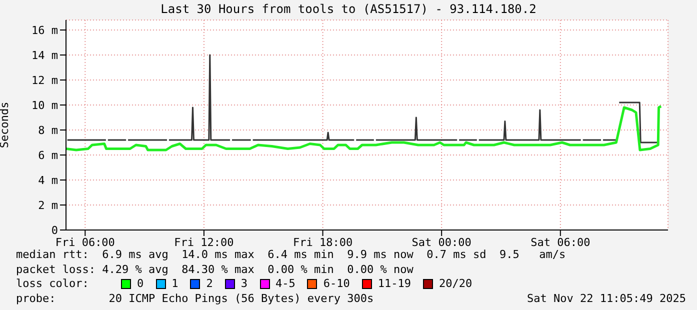 The width and height of the screenshot is (697, 310). What do you see at coordinates (291, 255) in the screenshot?
I see `text: median rtt: 6.9 ms avg 14.0 ms max 6.4 ms min 9.9 ms now 0.7 ms sd 9.5 am/s` at bounding box center [291, 255].